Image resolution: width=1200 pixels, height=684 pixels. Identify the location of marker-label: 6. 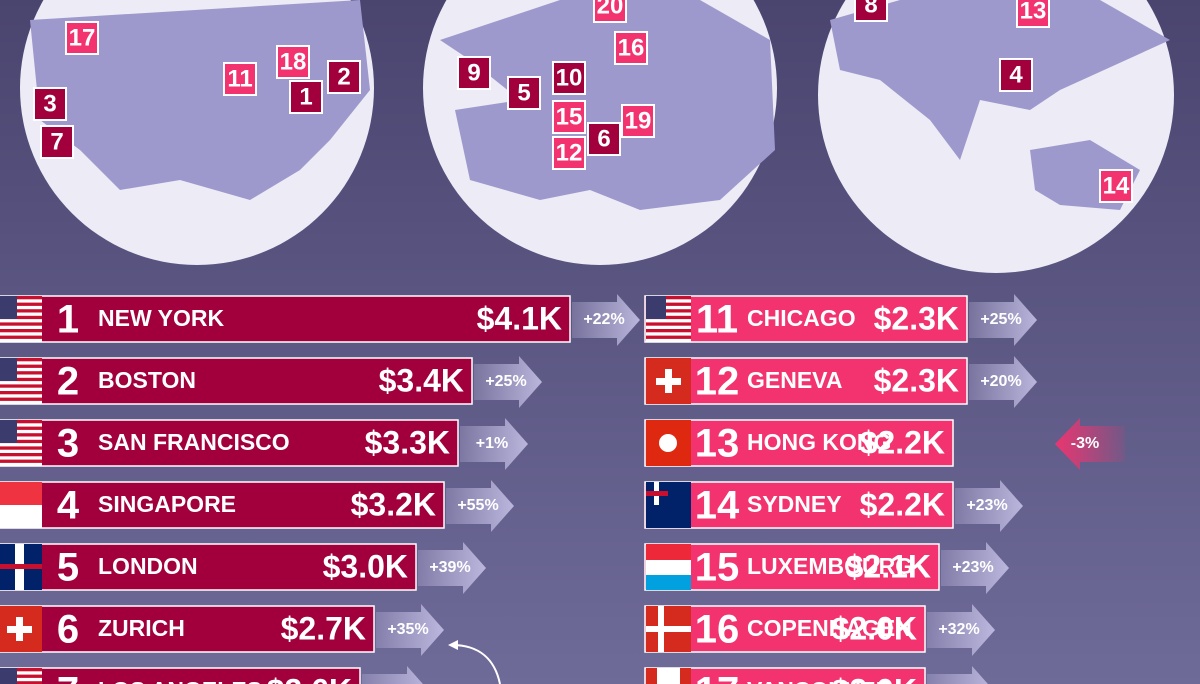
(603, 138).